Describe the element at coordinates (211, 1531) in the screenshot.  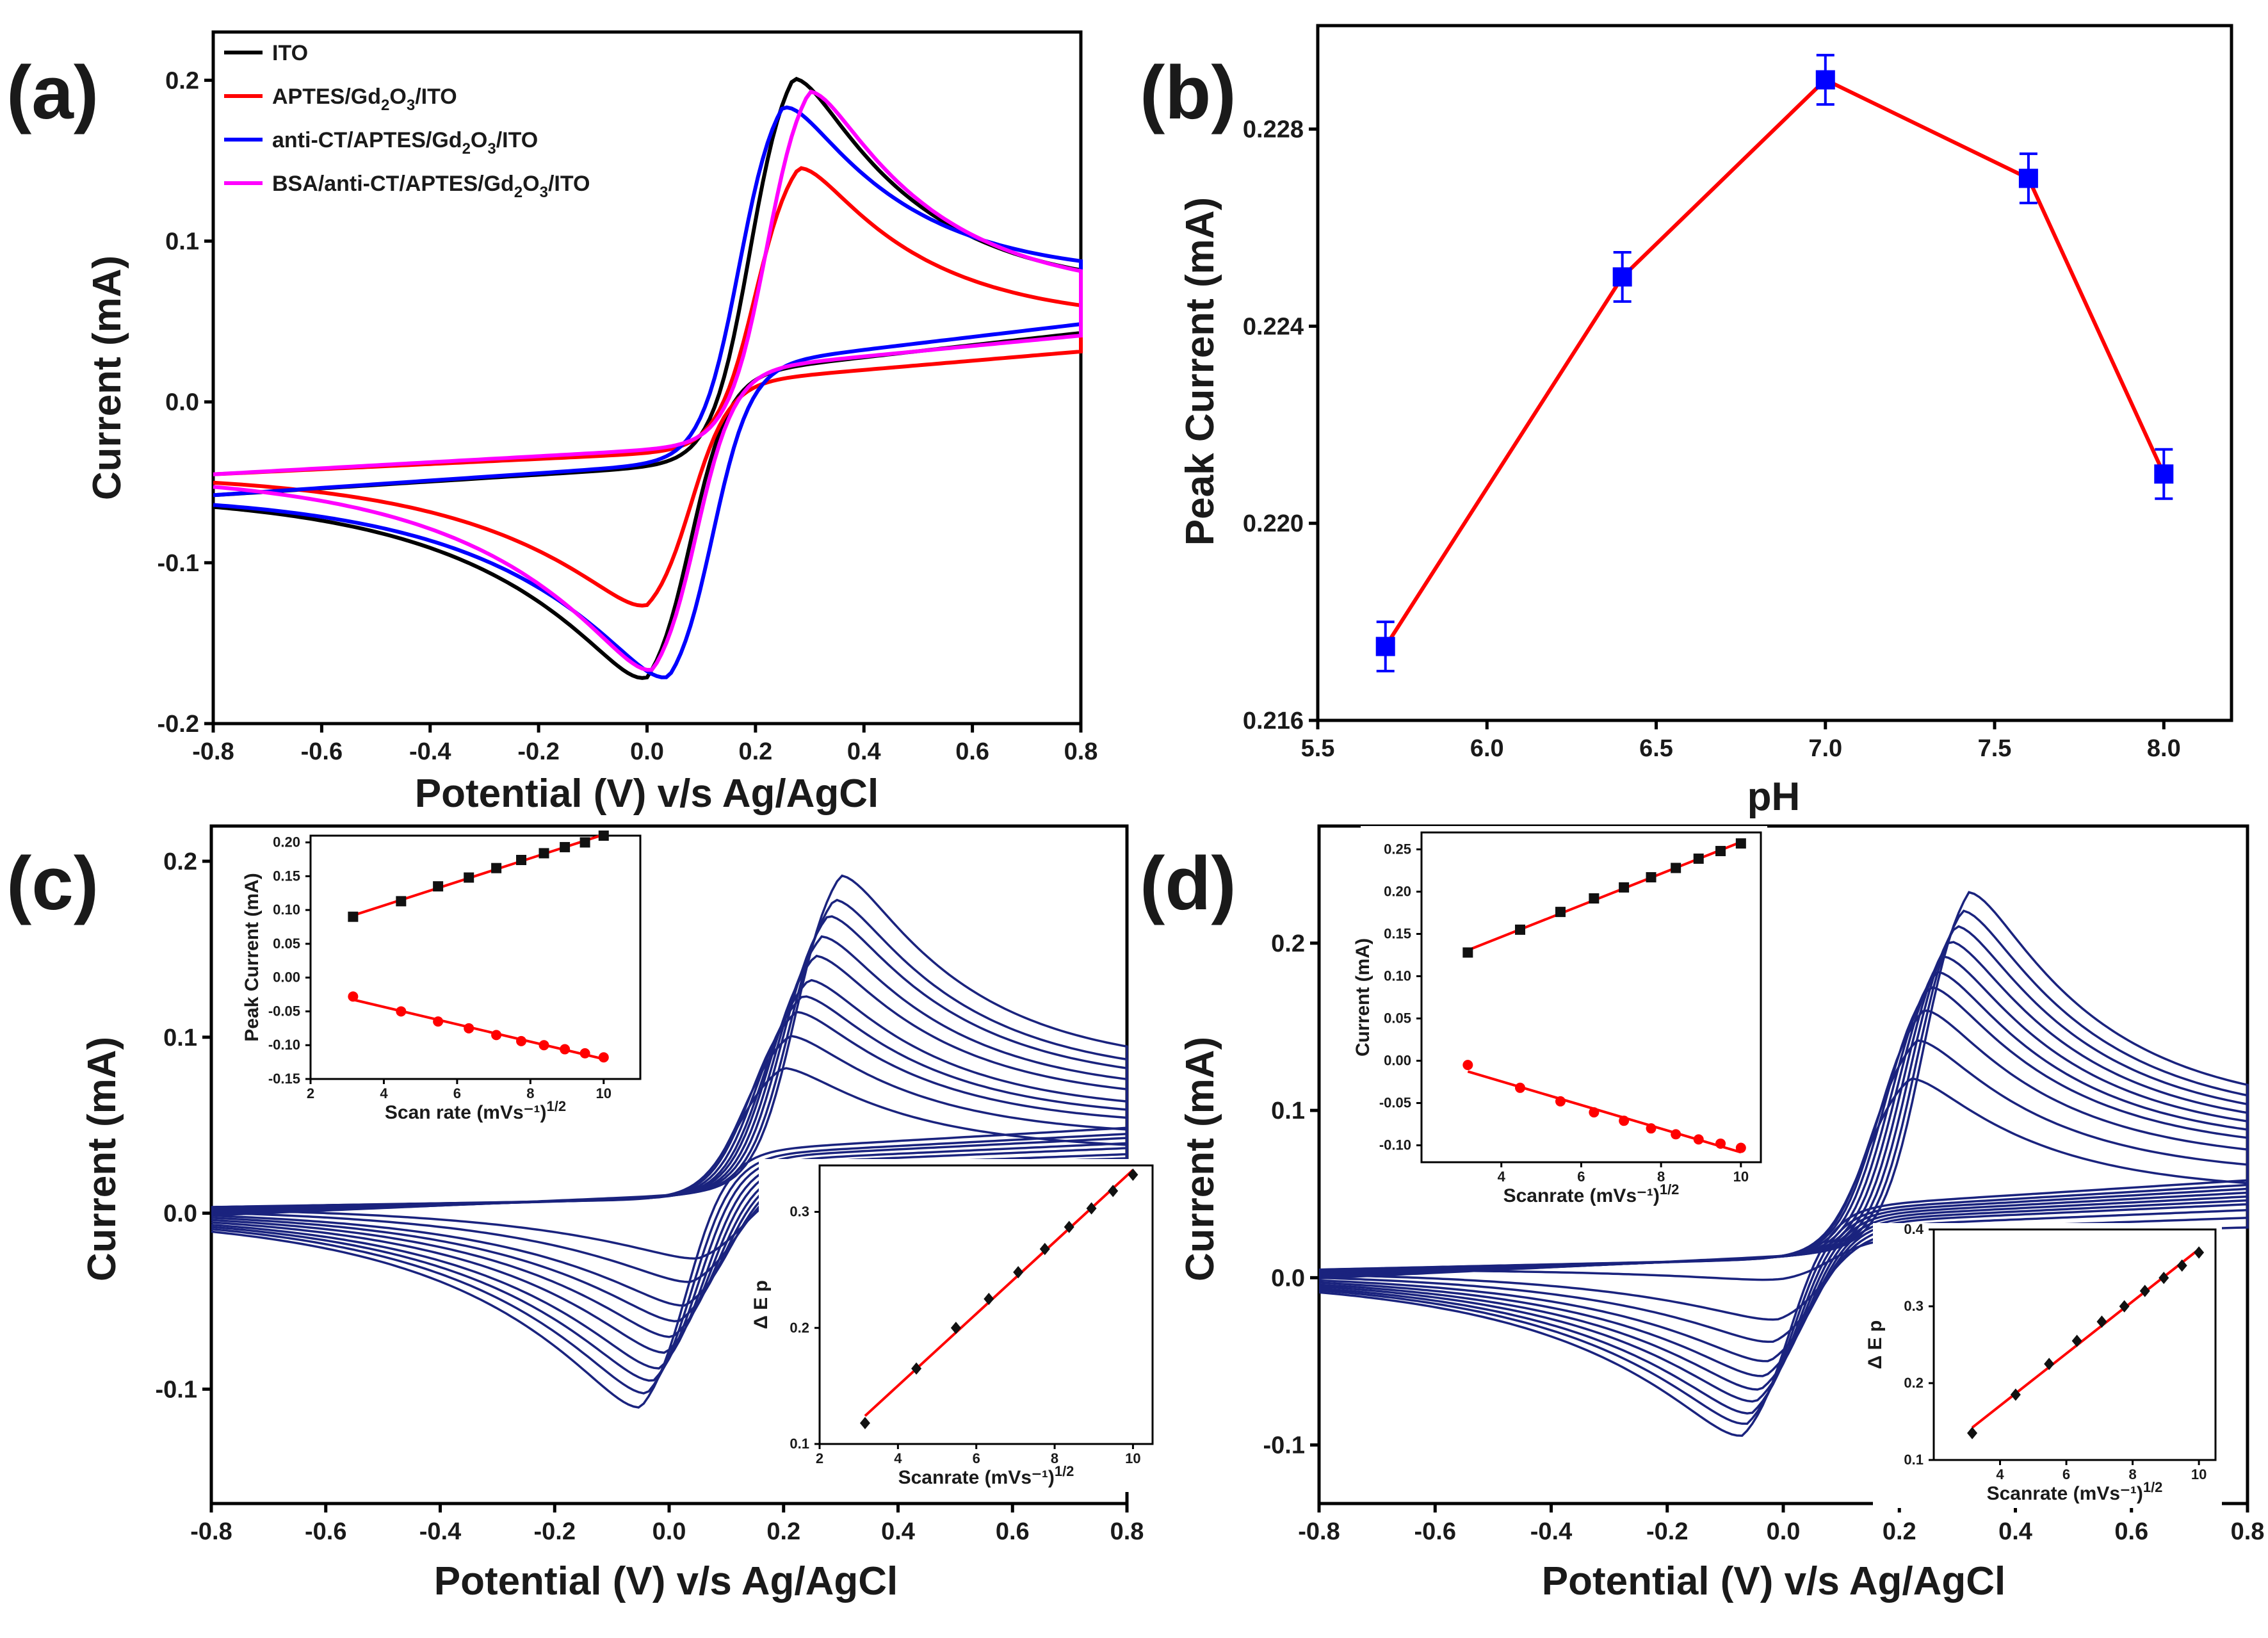
I see `x-tick-label: -0.8` at that location.